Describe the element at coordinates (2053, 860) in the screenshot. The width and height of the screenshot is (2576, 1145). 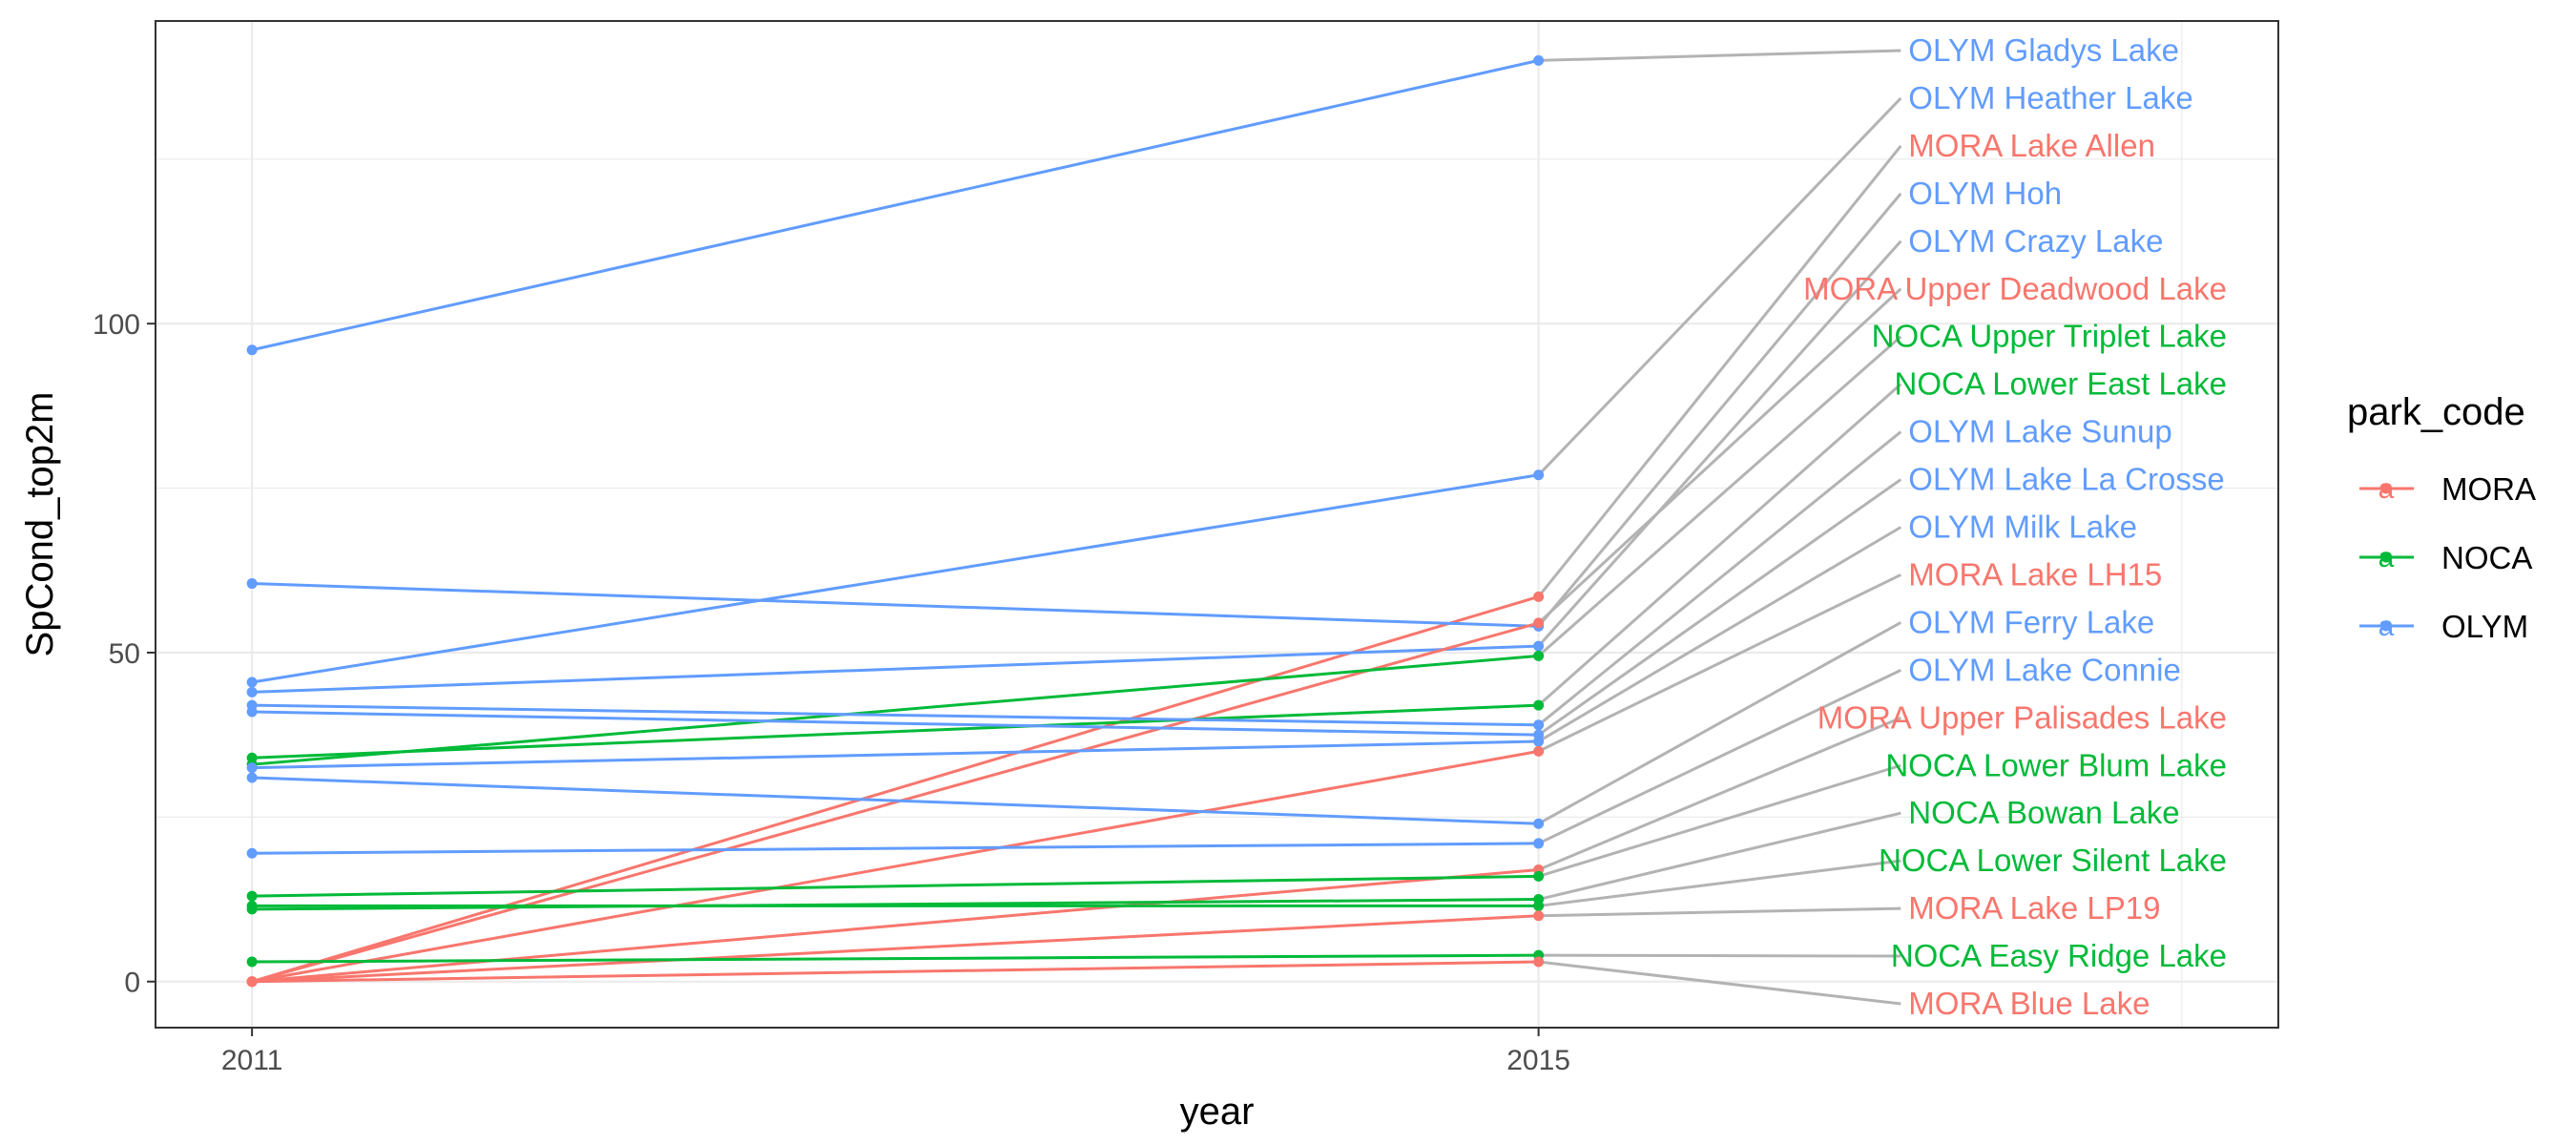
I see `series-end-label: NOCA Lower Silent Lake` at that location.